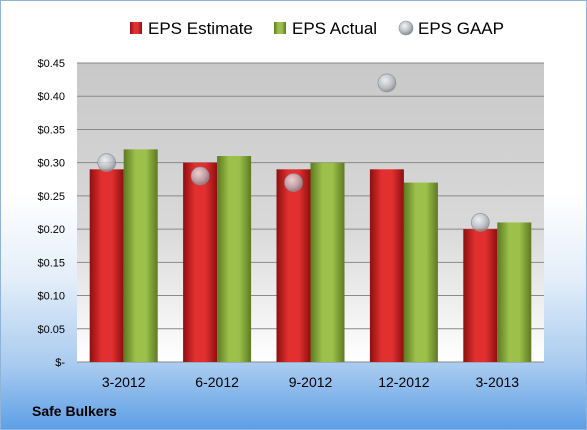 The width and height of the screenshot is (587, 430). What do you see at coordinates (51, 230) in the screenshot?
I see `y-tick-label: $0.20` at bounding box center [51, 230].